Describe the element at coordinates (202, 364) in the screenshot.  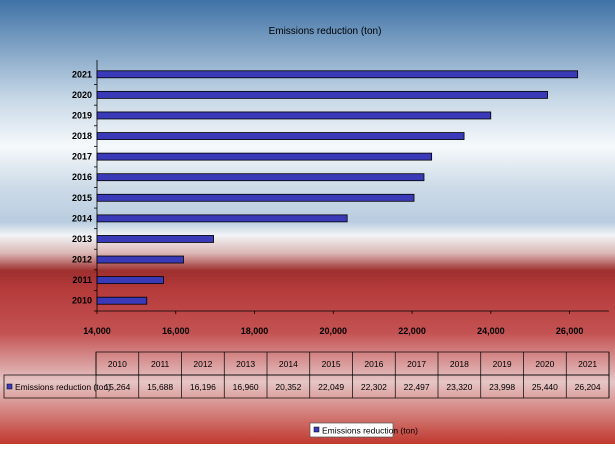
I see `table-year-cell: 2012` at that location.